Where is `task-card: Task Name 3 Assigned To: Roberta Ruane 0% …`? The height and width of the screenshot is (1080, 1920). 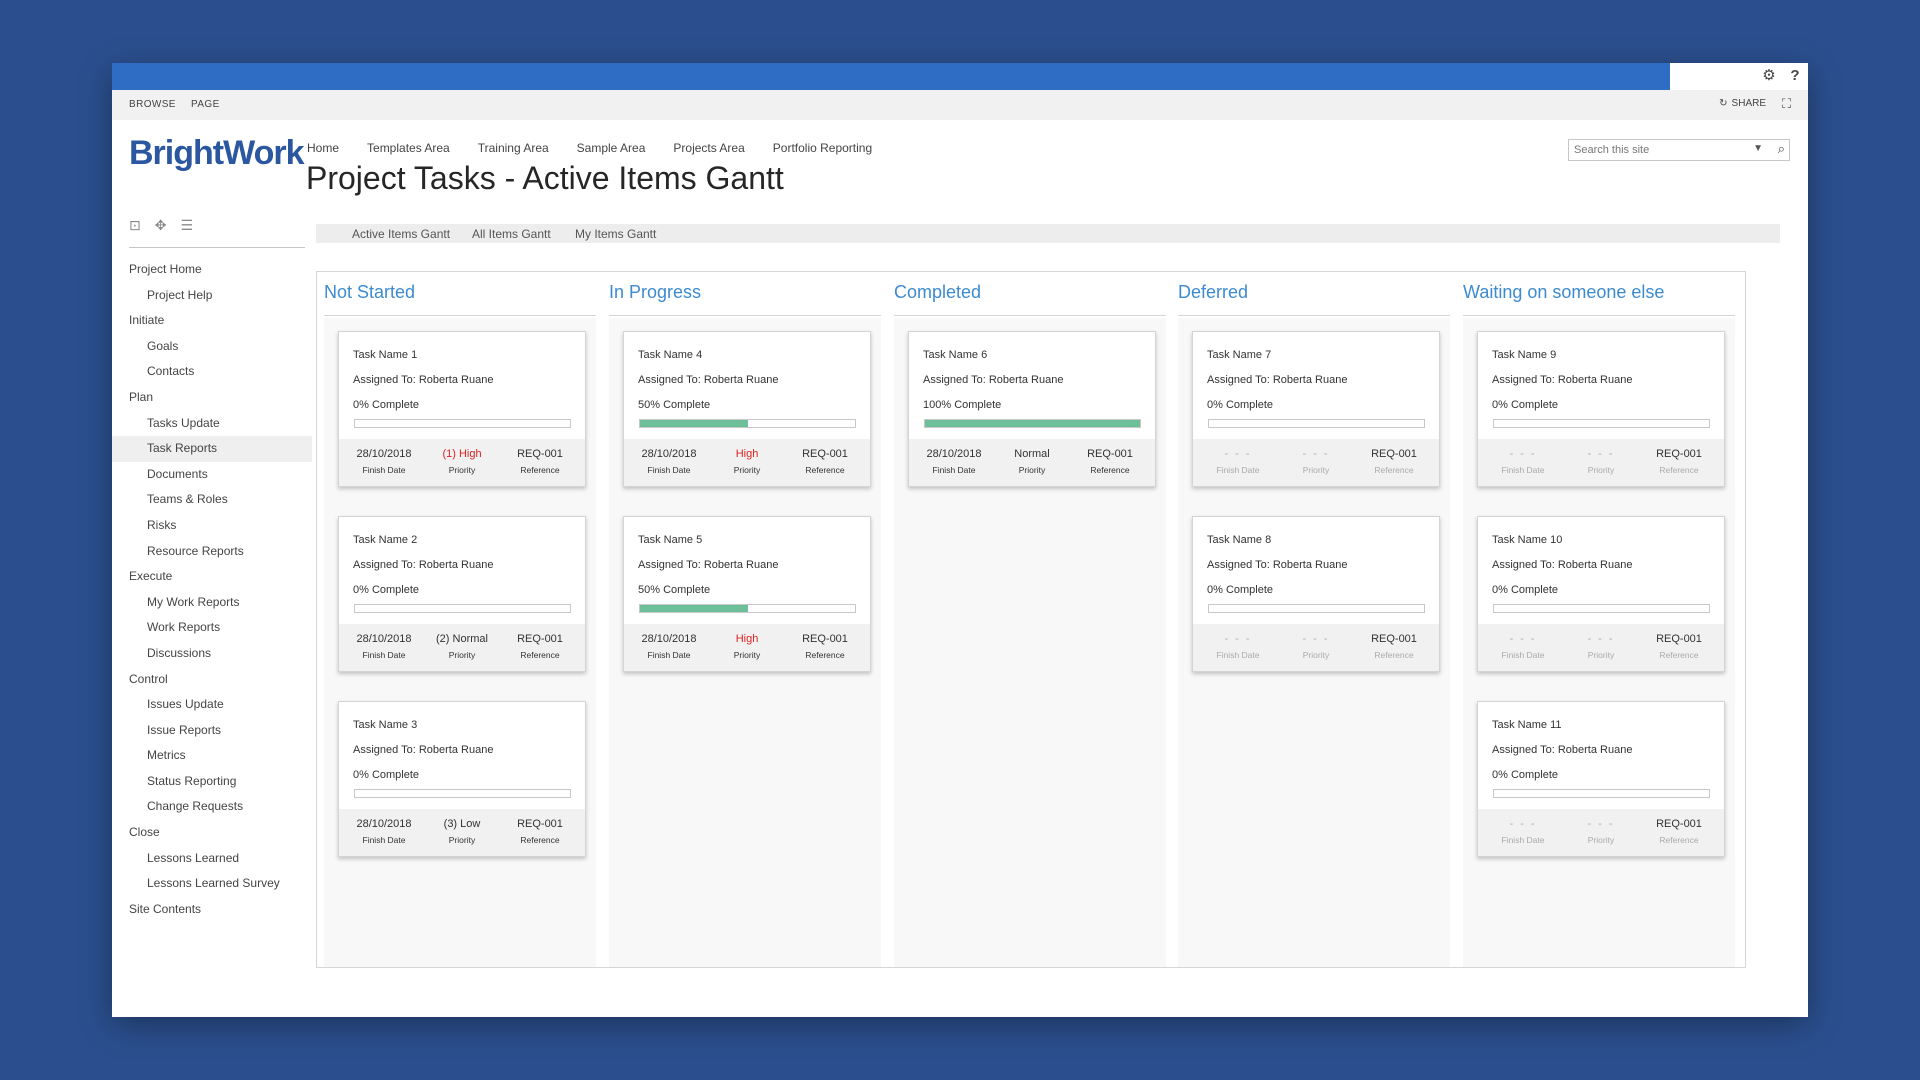
task-card: Task Name 3 Assigned To: Roberta Ruane 0% … is located at coordinates (462, 779).